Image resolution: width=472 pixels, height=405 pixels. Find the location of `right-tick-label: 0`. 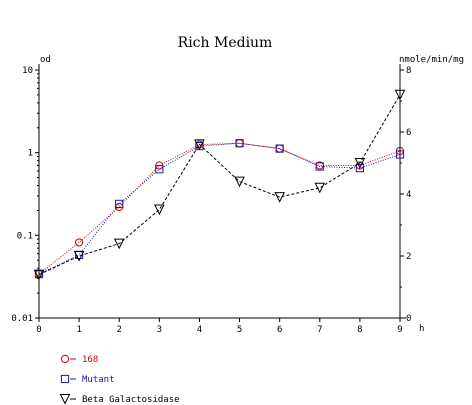

right-tick-label: 0 is located at coordinates (408, 319).